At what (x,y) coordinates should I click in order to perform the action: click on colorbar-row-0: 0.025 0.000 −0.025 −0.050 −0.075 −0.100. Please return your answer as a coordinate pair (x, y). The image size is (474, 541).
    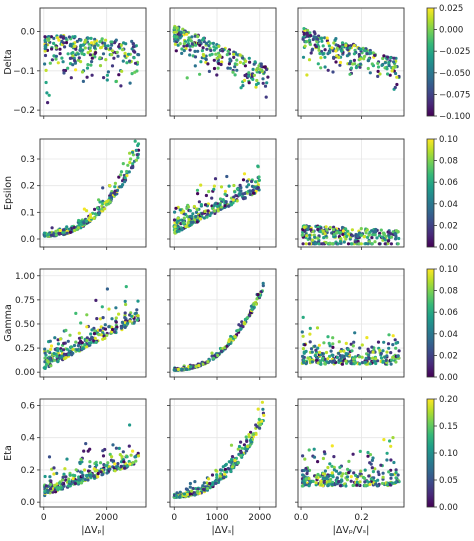
    Looking at the image, I should click on (448, 63).